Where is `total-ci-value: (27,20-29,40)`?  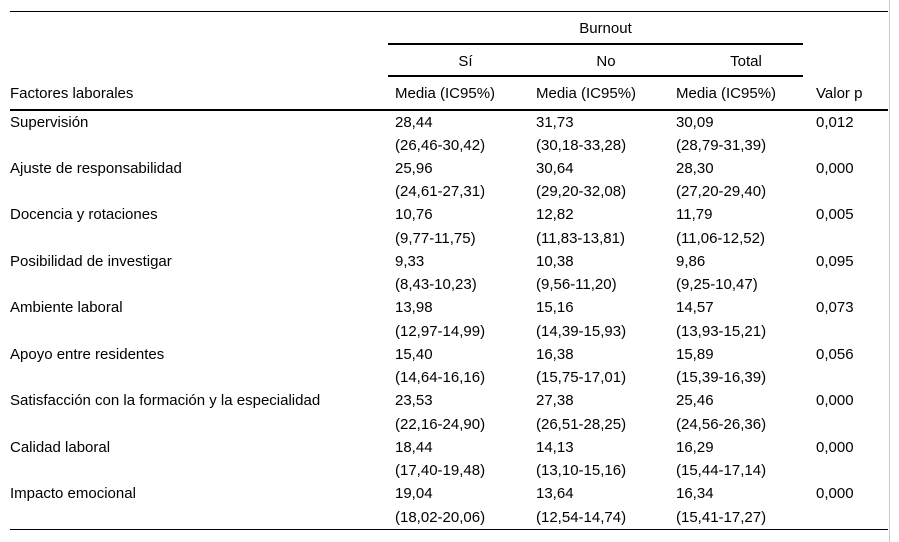 total-ci-value: (27,20-29,40) is located at coordinates (721, 192).